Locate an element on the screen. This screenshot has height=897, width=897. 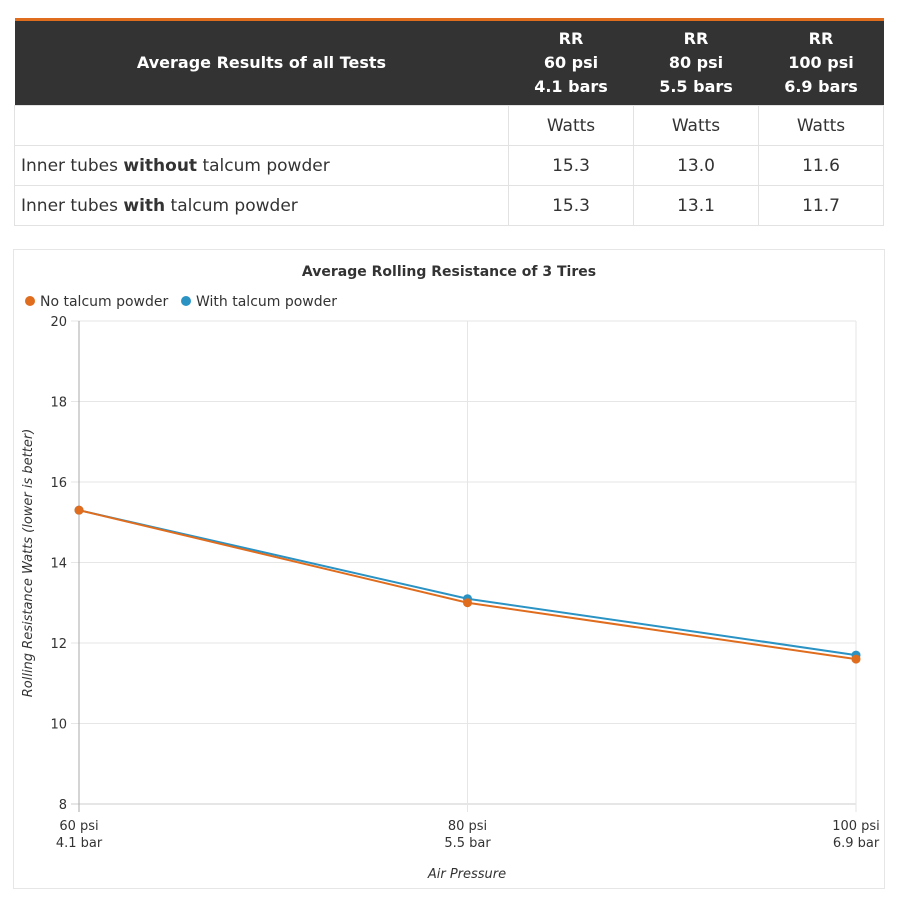
legend-item-with-talcum: With talcum powder is located at coordinates (259, 302).